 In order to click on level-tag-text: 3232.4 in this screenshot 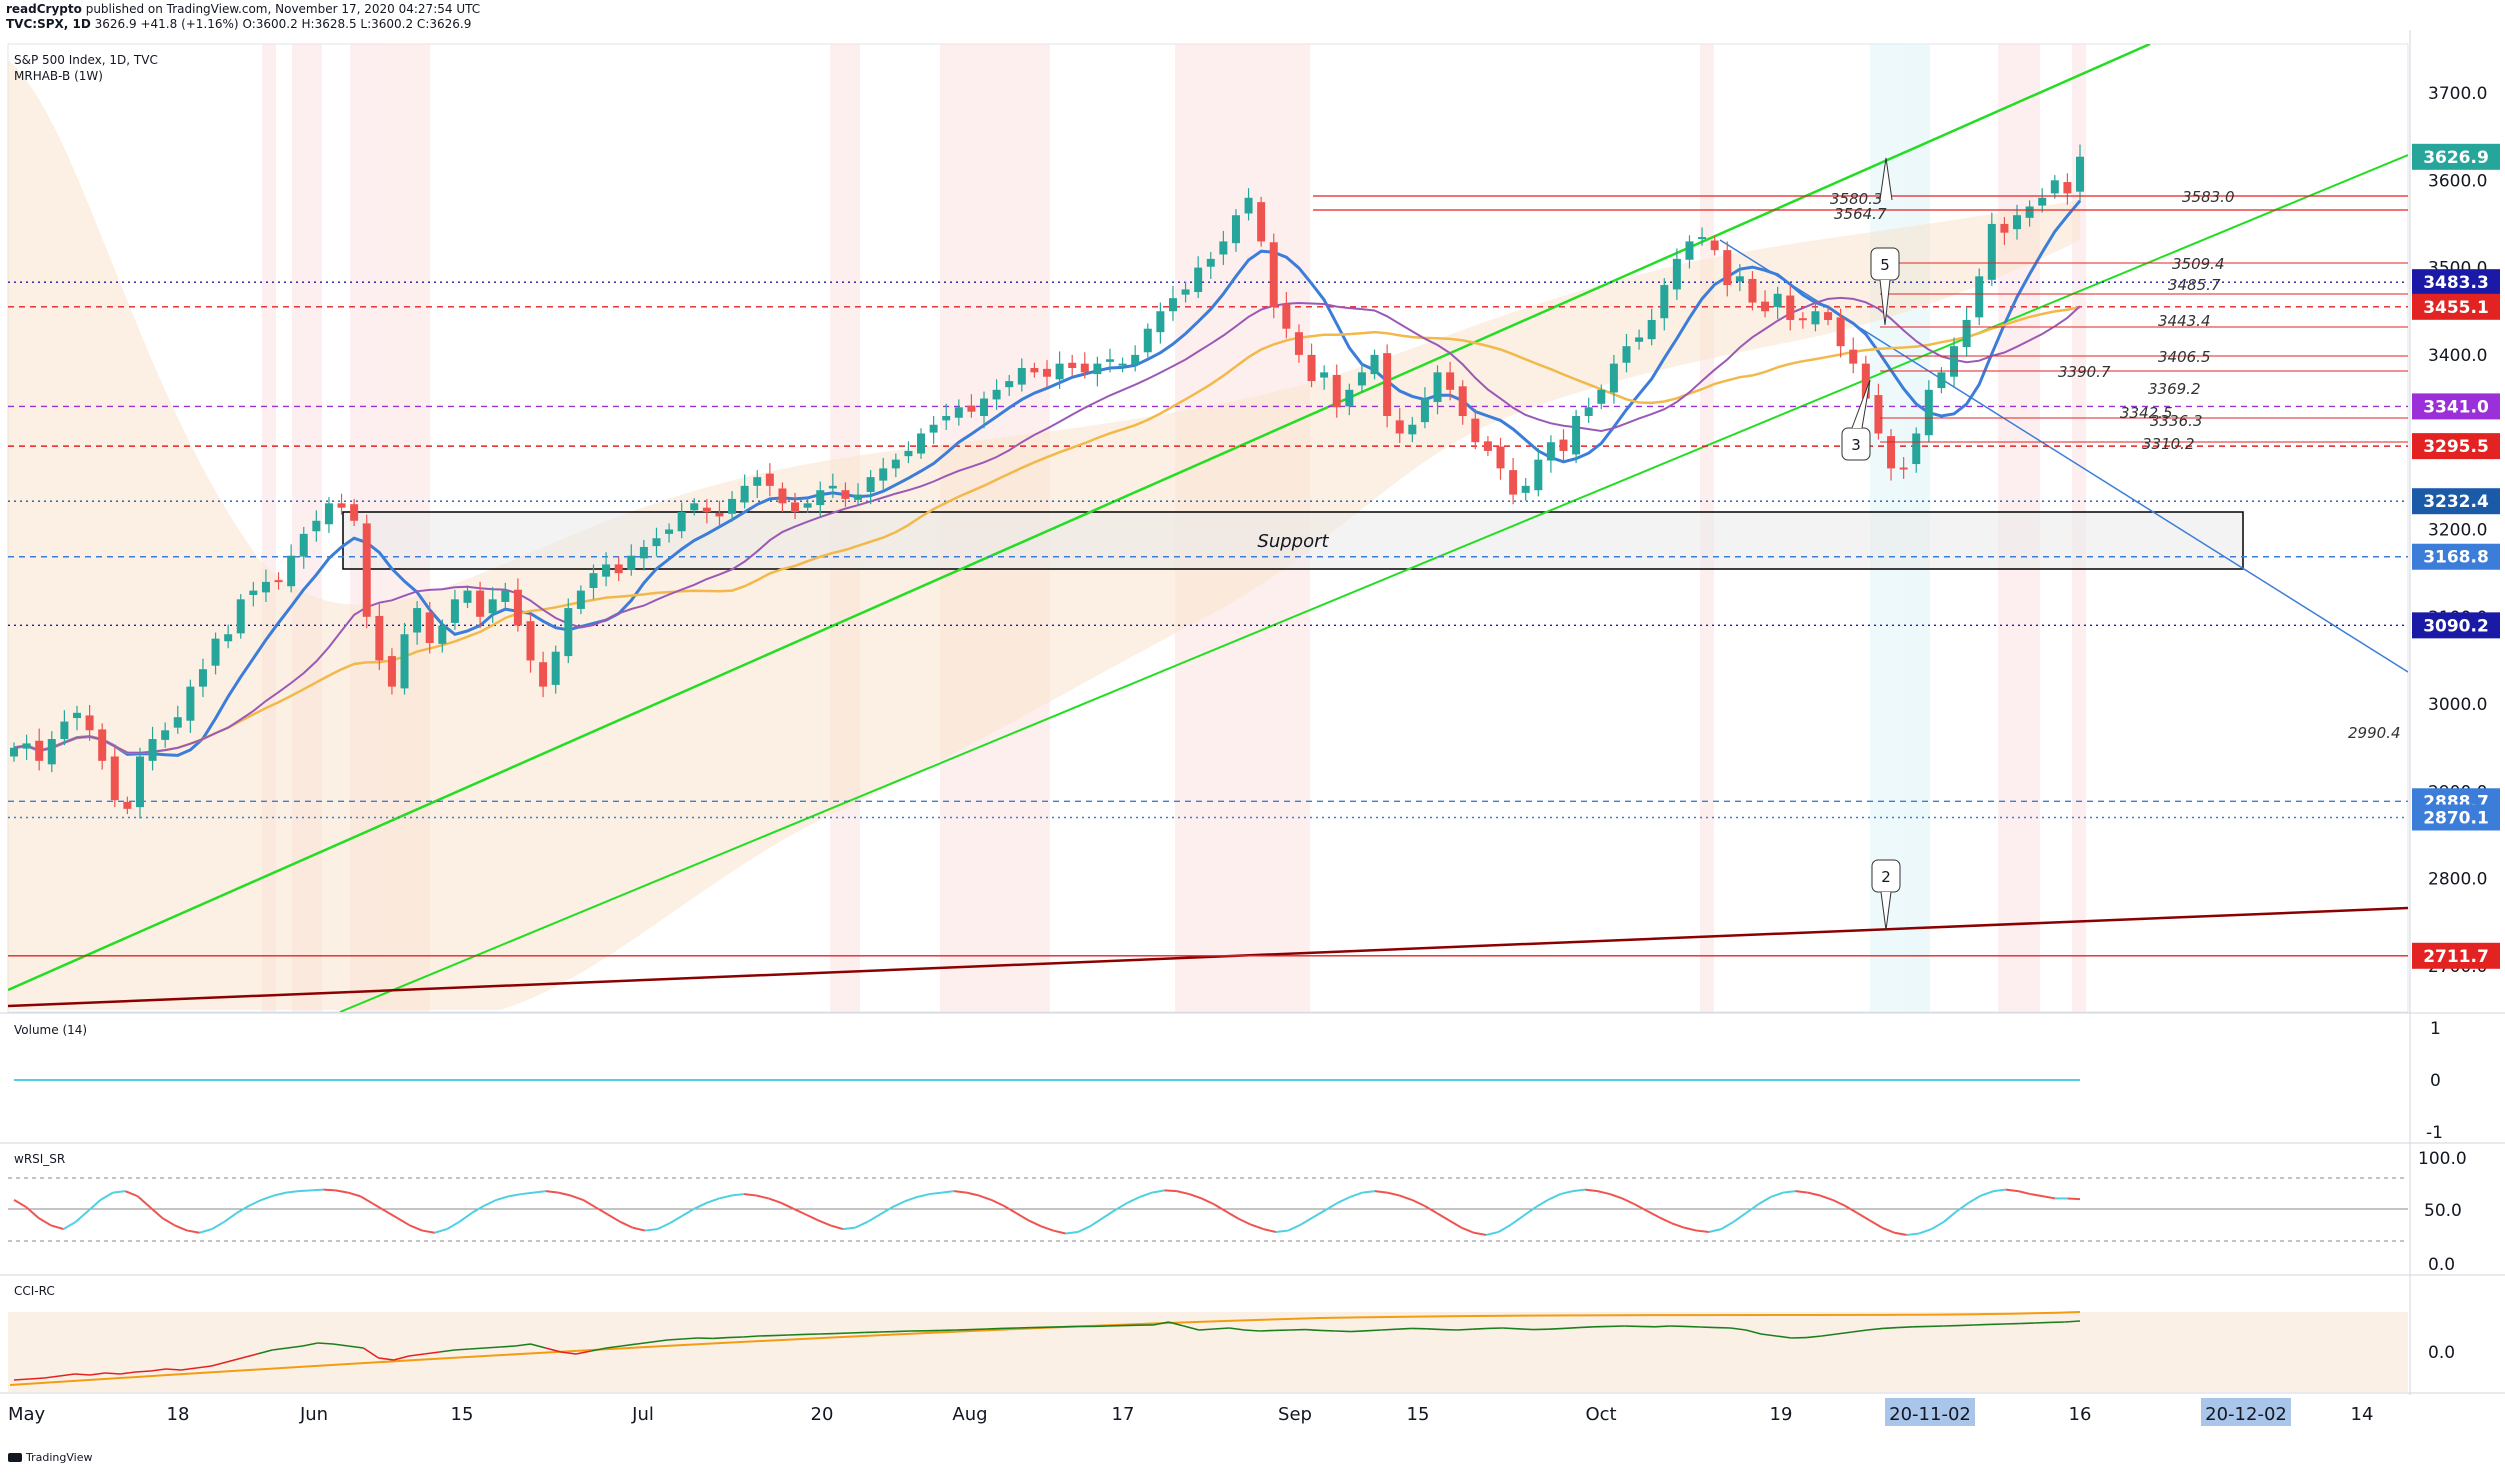, I will do `click(2456, 502)`.